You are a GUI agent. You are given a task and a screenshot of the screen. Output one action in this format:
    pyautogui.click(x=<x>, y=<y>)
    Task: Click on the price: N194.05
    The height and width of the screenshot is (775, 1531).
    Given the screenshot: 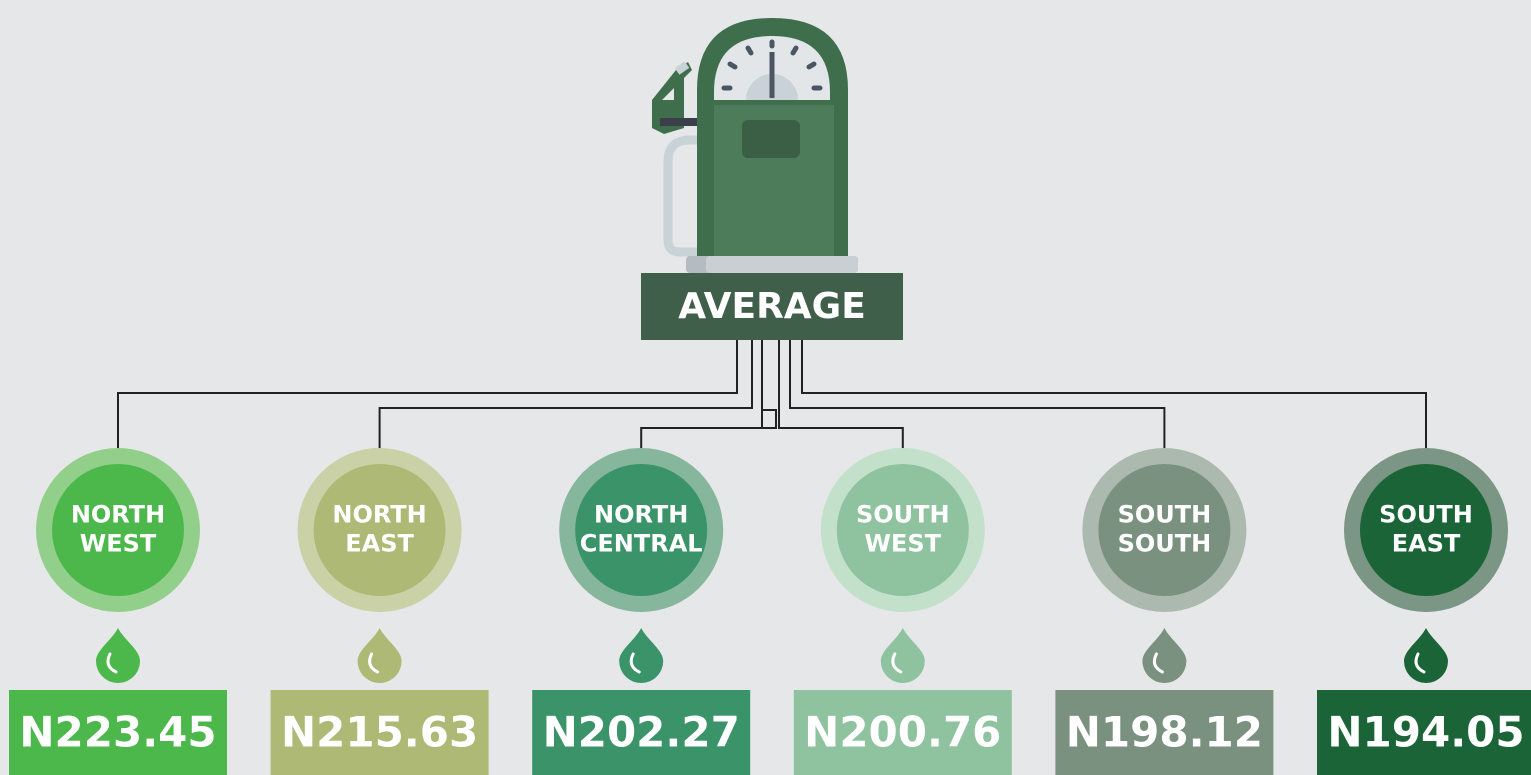 What is the action you would take?
    pyautogui.click(x=1425, y=732)
    